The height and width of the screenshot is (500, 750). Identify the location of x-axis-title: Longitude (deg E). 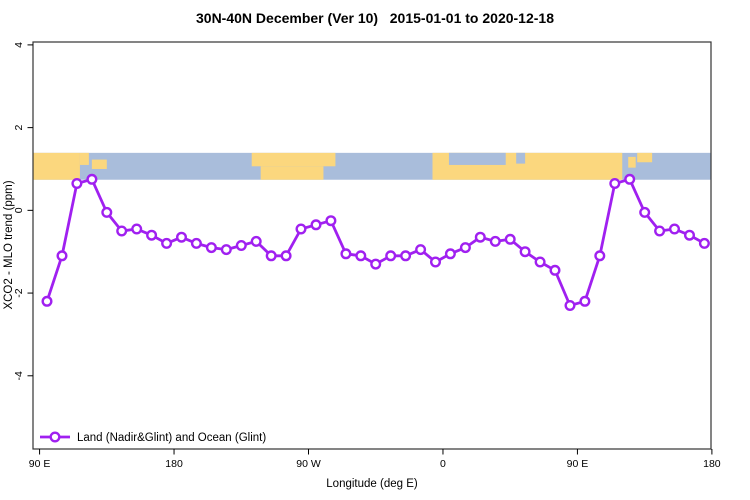
(372, 484).